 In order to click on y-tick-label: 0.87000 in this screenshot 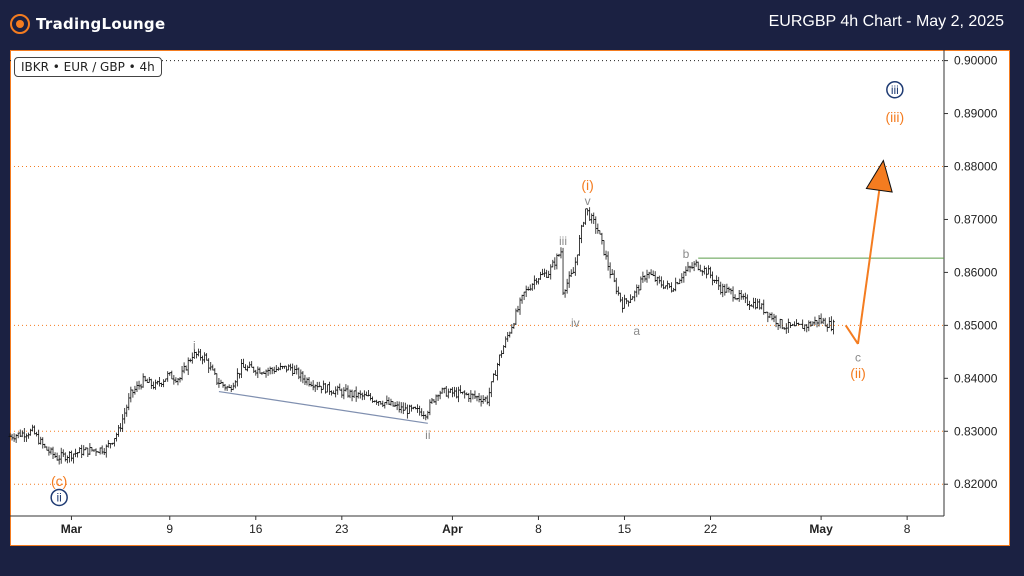, I will do `click(976, 219)`.